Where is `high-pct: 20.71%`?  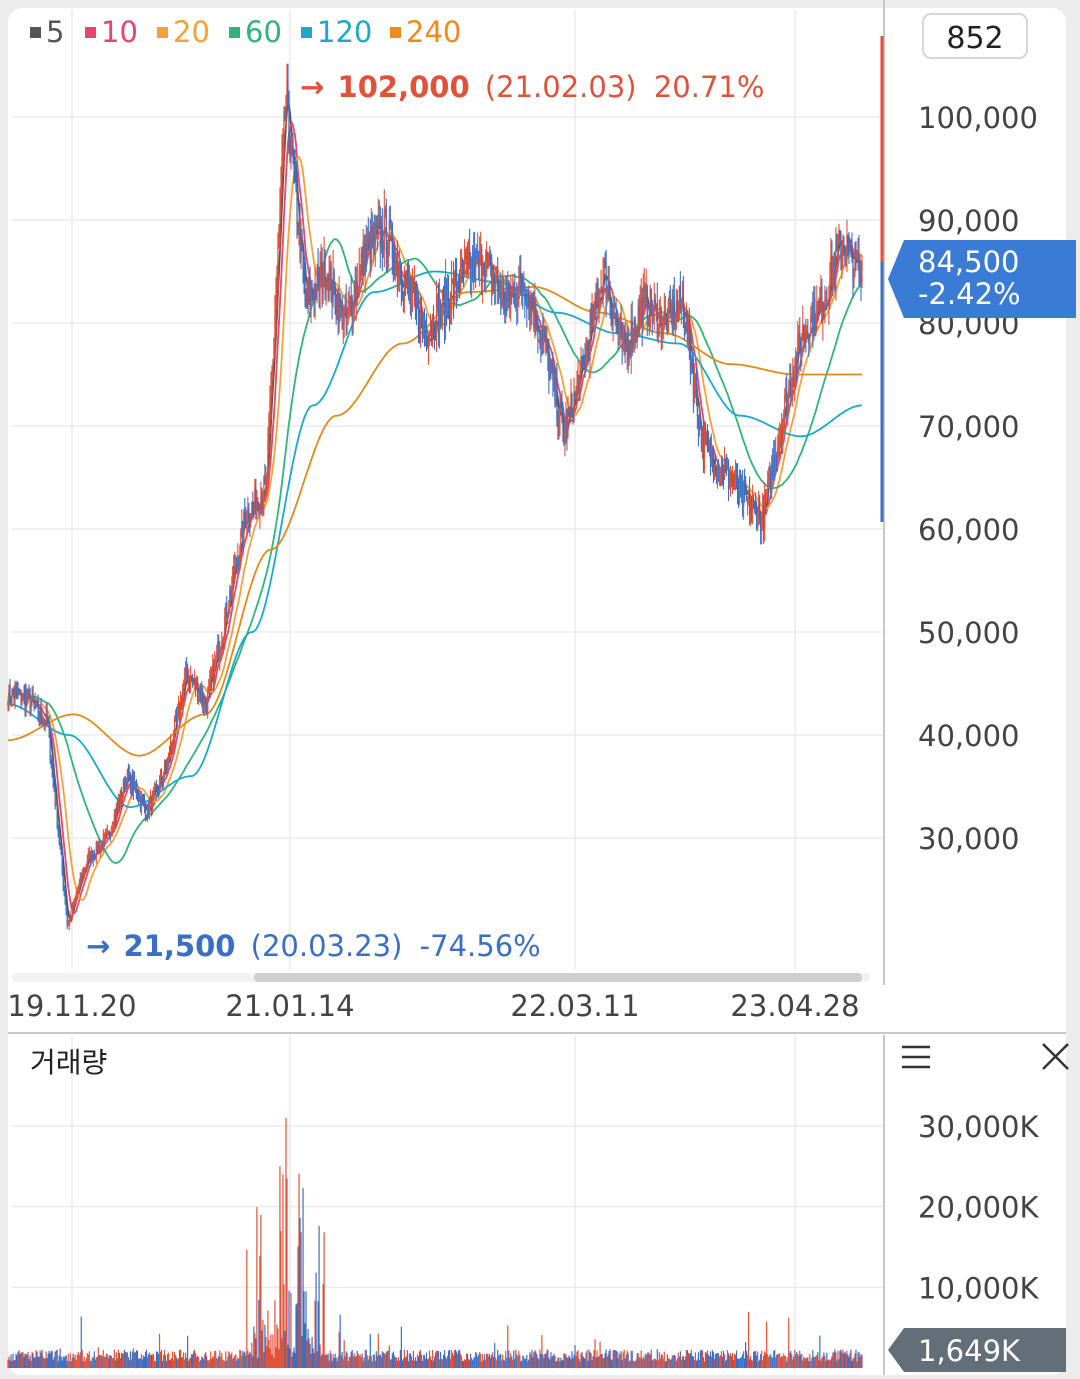 high-pct: 20.71% is located at coordinates (709, 87).